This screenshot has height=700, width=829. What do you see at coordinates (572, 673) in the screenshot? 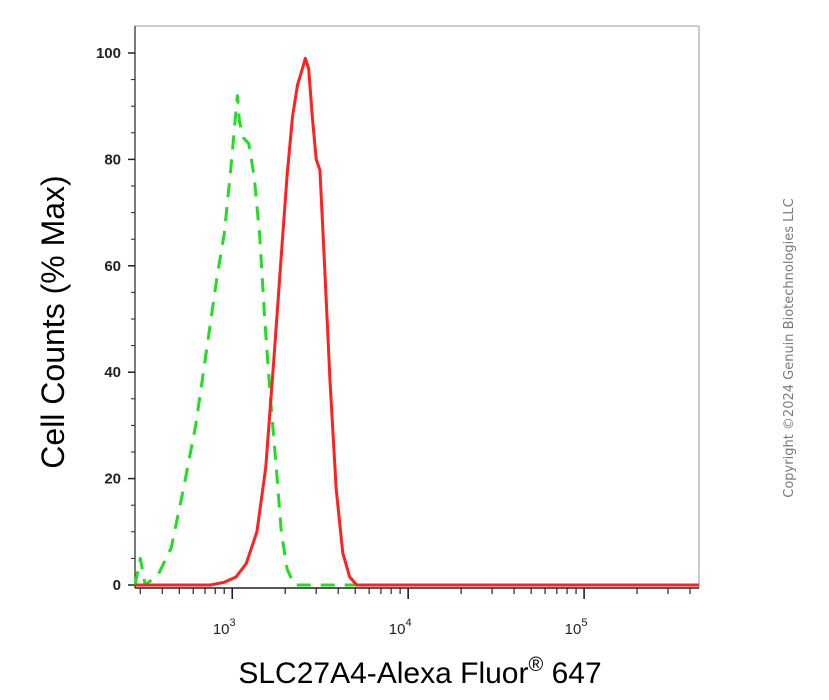
I see `x-axis-label-tail: 647` at bounding box center [572, 673].